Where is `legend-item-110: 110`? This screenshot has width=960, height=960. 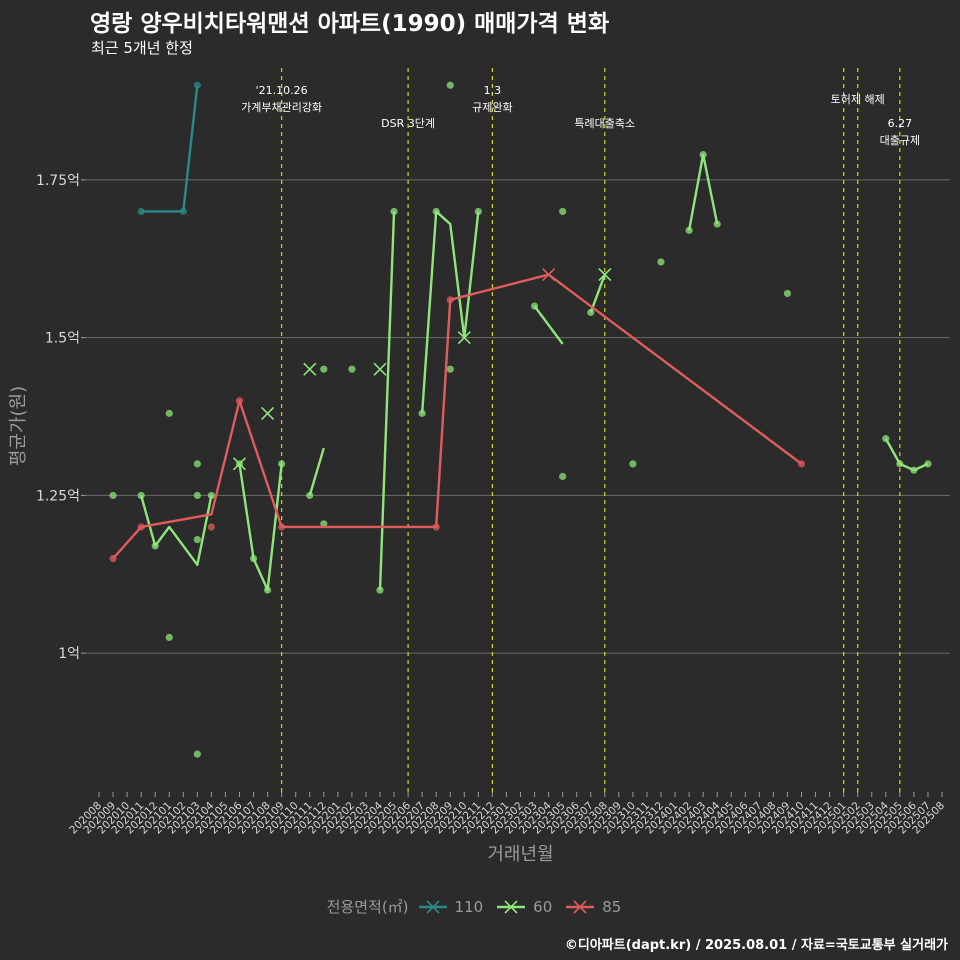 legend-item-110: 110 is located at coordinates (450, 907).